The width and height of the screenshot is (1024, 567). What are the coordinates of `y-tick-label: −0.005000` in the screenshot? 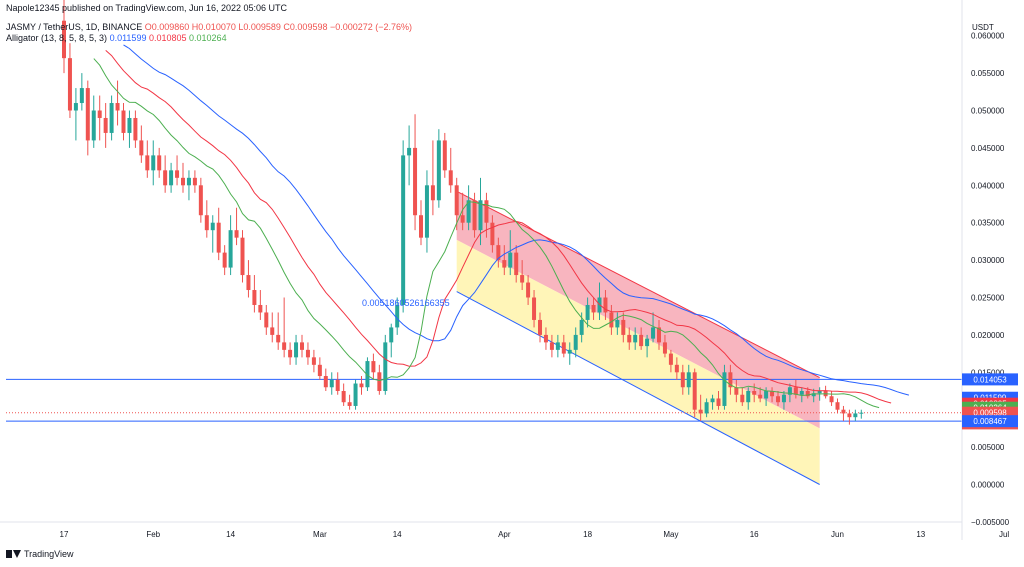 It's located at (990, 522).